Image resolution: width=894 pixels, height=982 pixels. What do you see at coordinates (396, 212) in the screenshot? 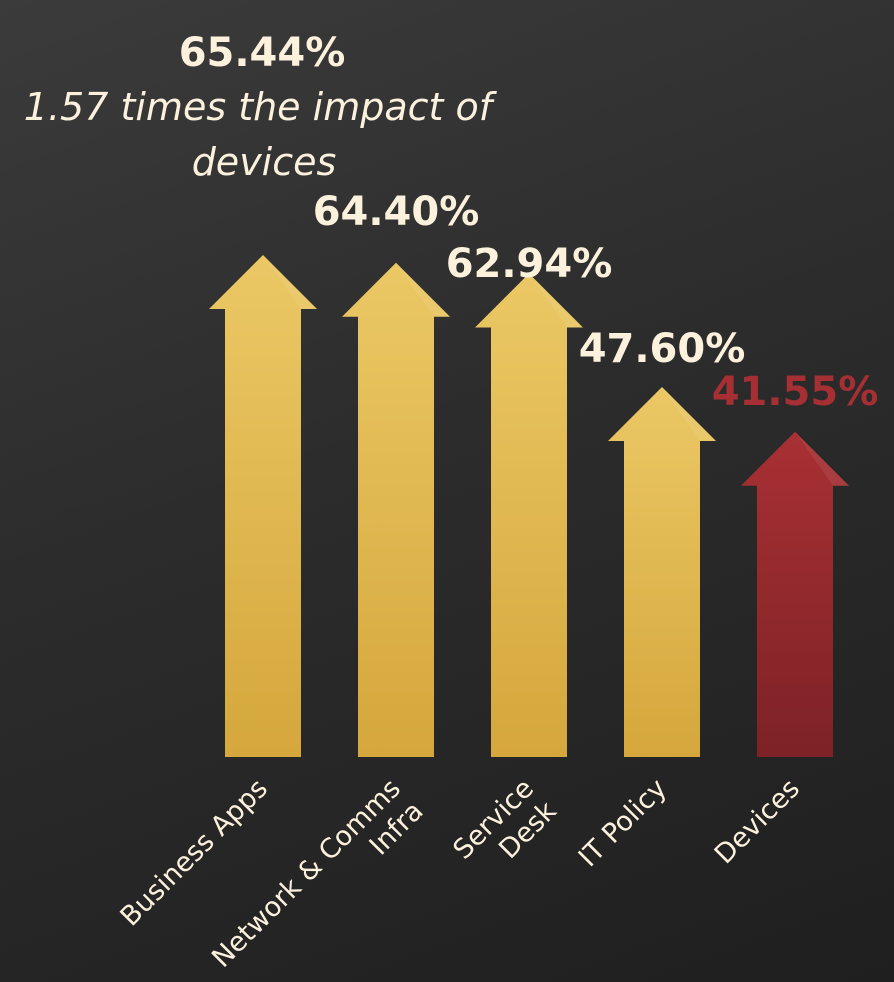
I see `value-label-2: 64.40%` at bounding box center [396, 212].